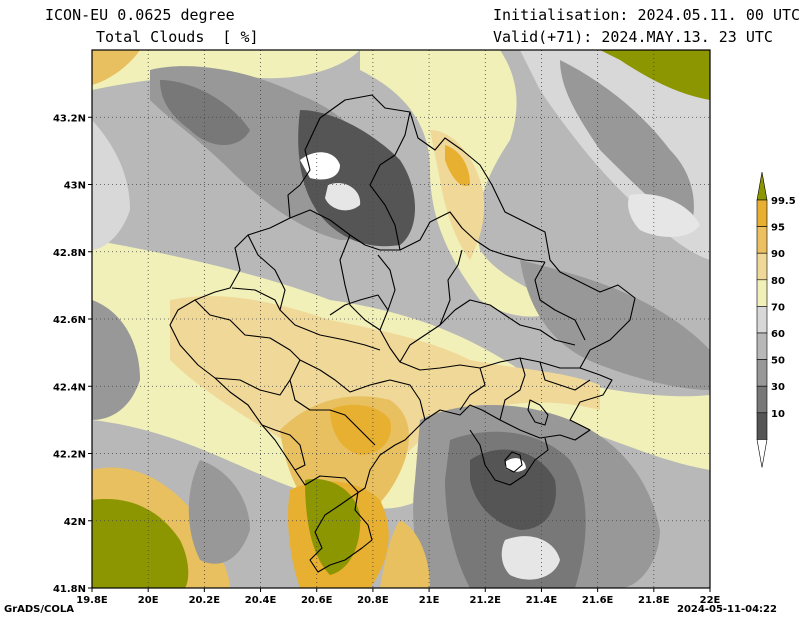 Image resolution: width=800 pixels, height=618 pixels. Describe the element at coordinates (778, 334) in the screenshot. I see `colorbar-label: 60` at that location.